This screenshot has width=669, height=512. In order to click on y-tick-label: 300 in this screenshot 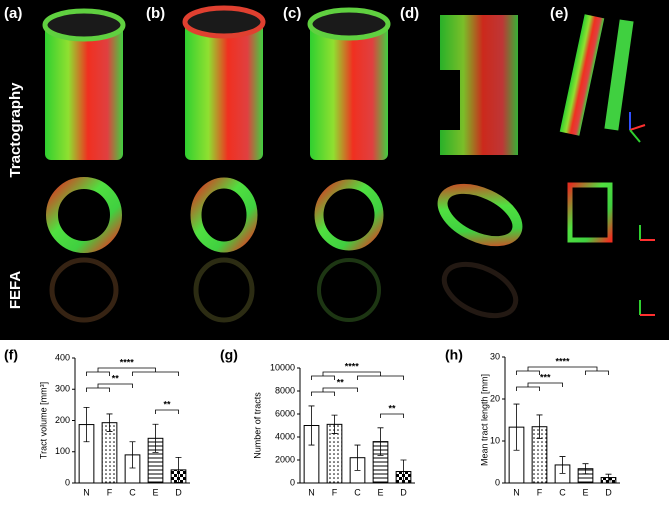, I will do `click(62, 389)`.